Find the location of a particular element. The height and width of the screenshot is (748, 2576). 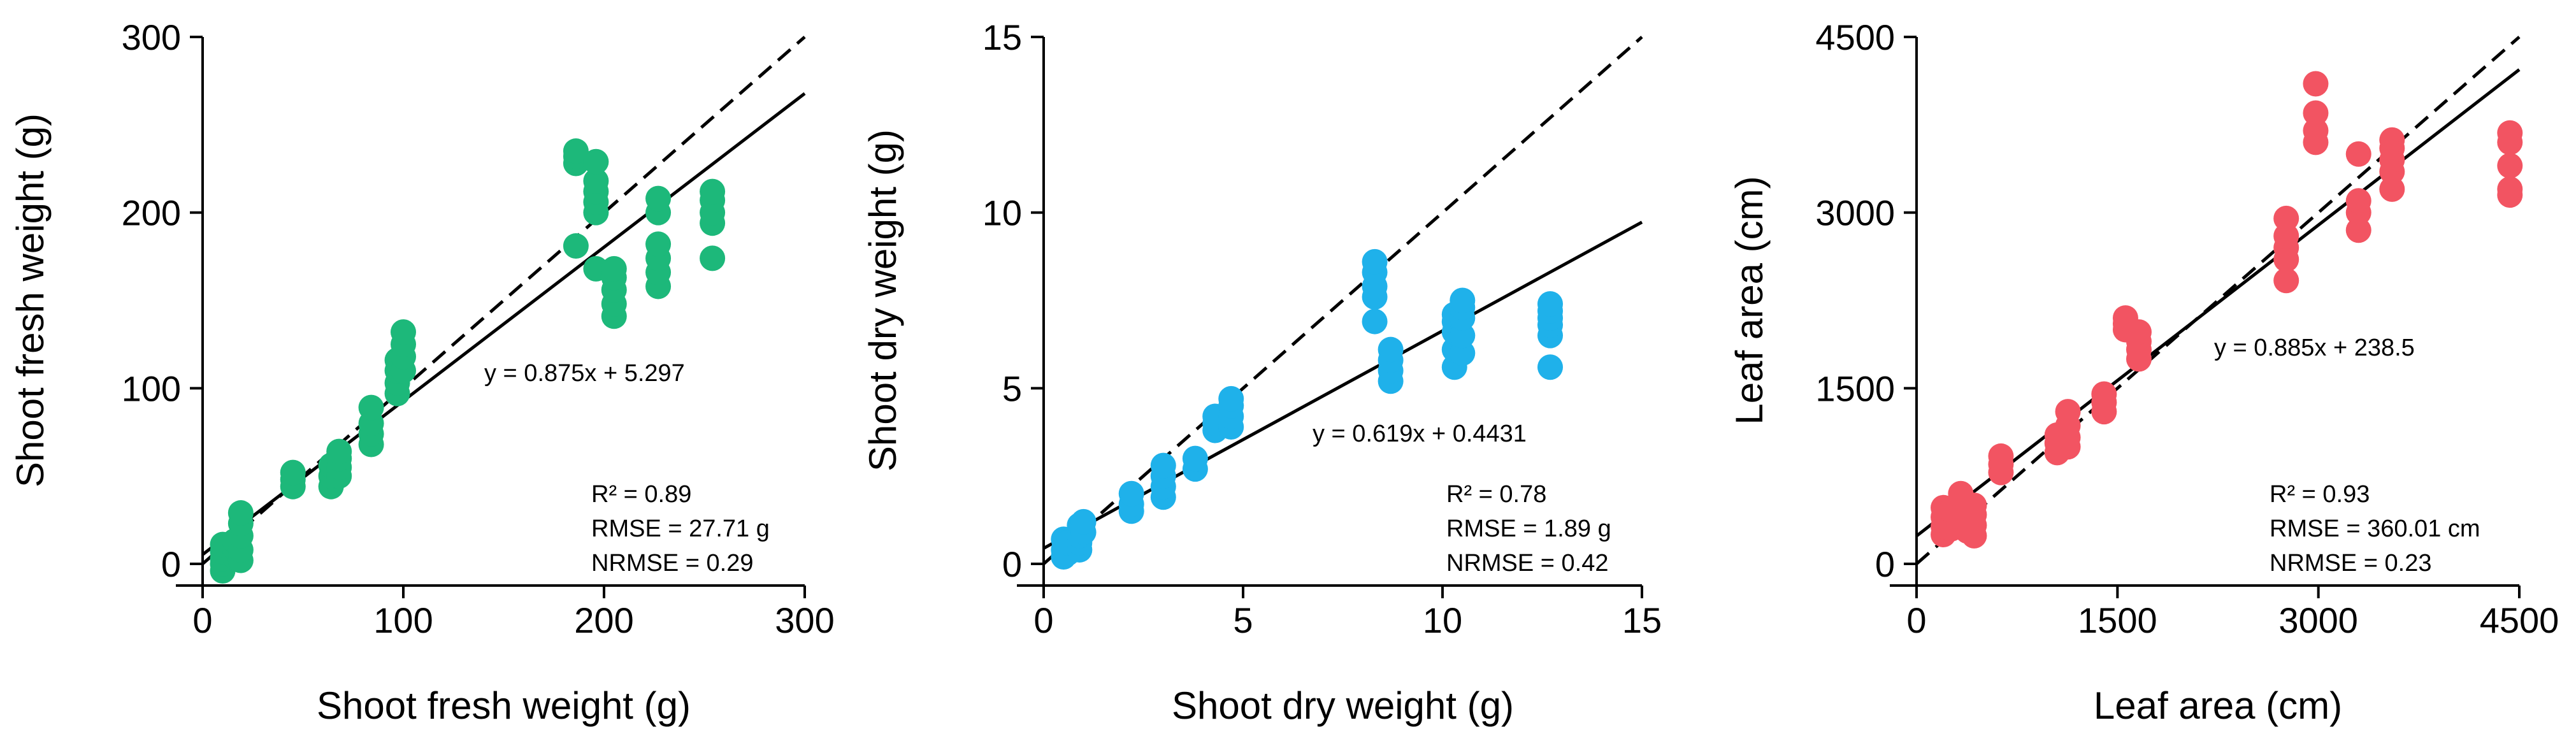

x-tick-label: 10 is located at coordinates (1443, 620).